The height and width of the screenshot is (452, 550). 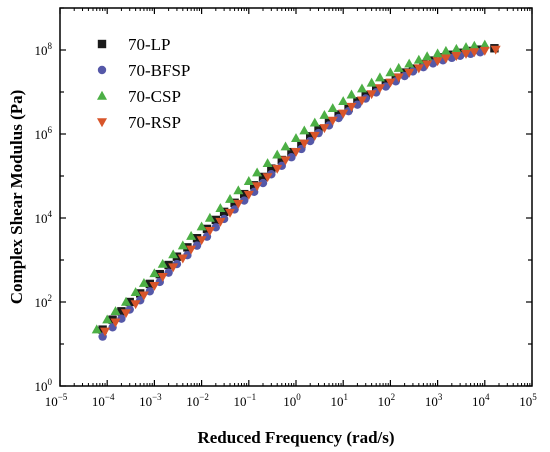 What do you see at coordinates (44, 301) in the screenshot?
I see `y-tick-label: 10²` at bounding box center [44, 301].